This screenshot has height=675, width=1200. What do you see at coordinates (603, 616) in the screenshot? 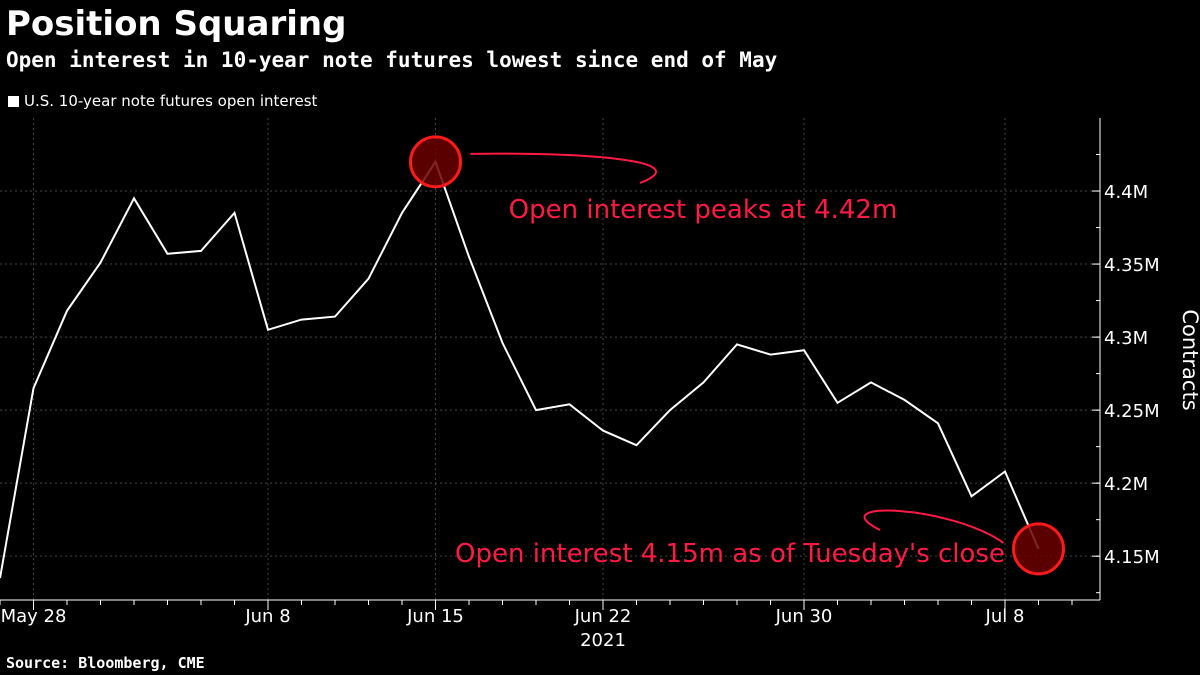
I see `x-tick-label: Jun 22` at bounding box center [603, 616].